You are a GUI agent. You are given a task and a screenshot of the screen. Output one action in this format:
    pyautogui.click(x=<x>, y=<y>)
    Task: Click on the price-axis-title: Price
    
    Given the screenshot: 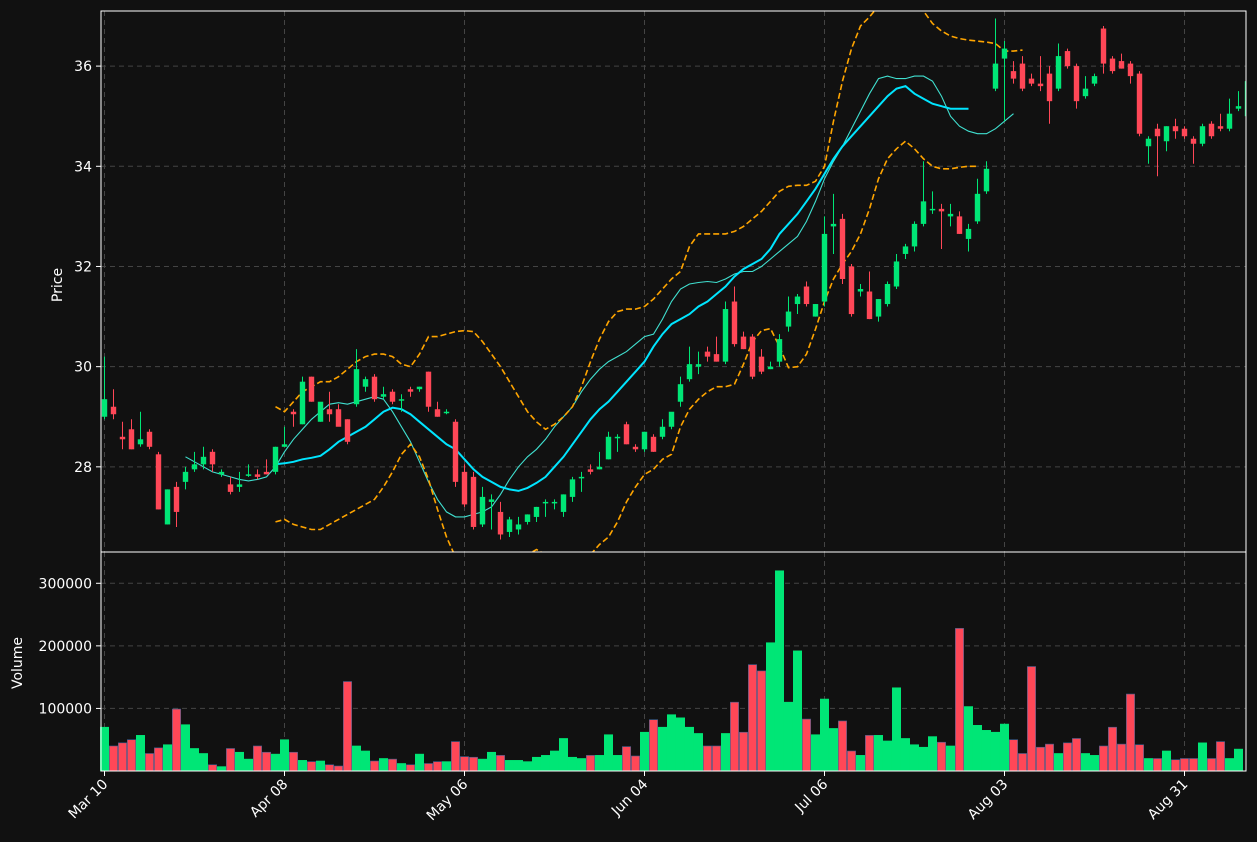 What is the action you would take?
    pyautogui.click(x=58, y=285)
    